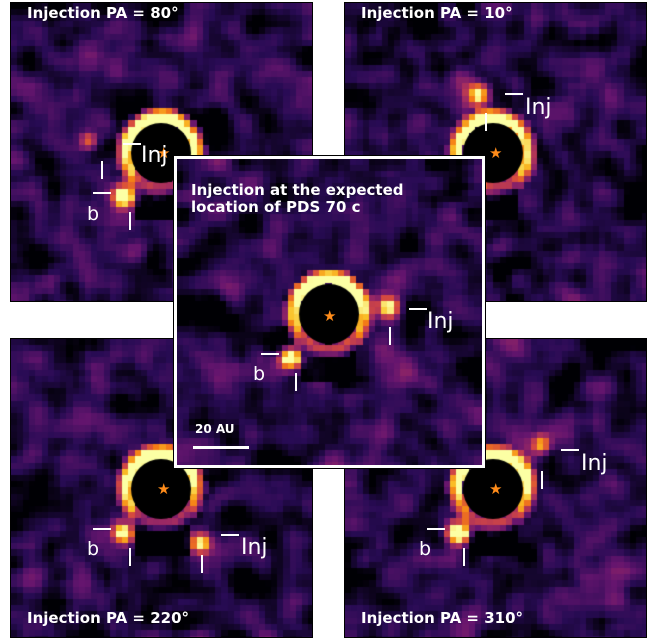 This screenshot has width=657, height=643. Describe the element at coordinates (276, 207) in the screenshot. I see `center-title-line2: location of PDS 70 c` at that location.